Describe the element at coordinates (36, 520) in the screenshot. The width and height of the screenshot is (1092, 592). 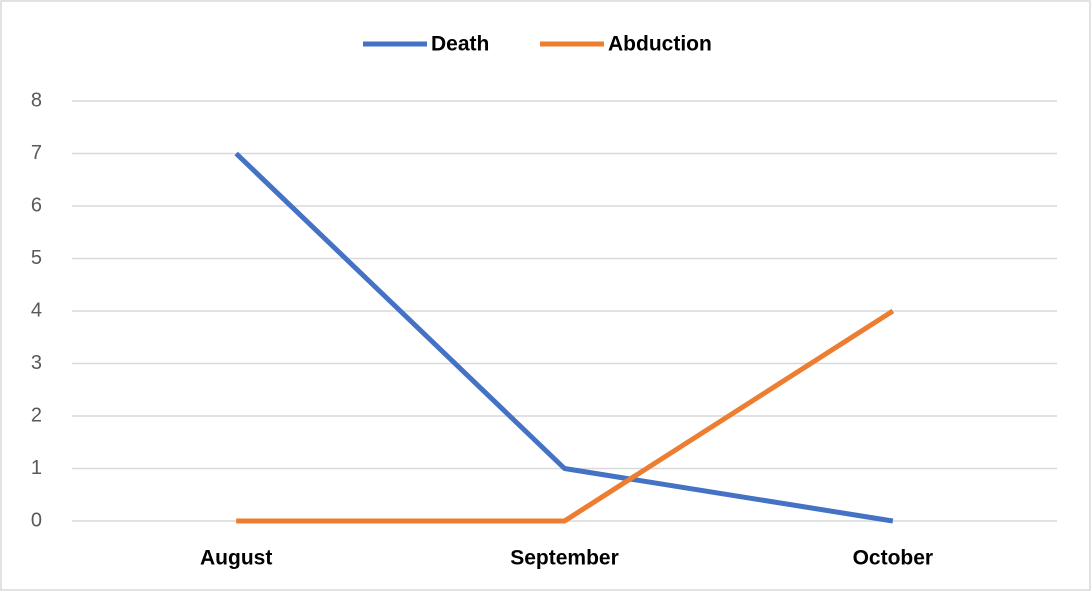
I see `y-tick-label: 0` at that location.